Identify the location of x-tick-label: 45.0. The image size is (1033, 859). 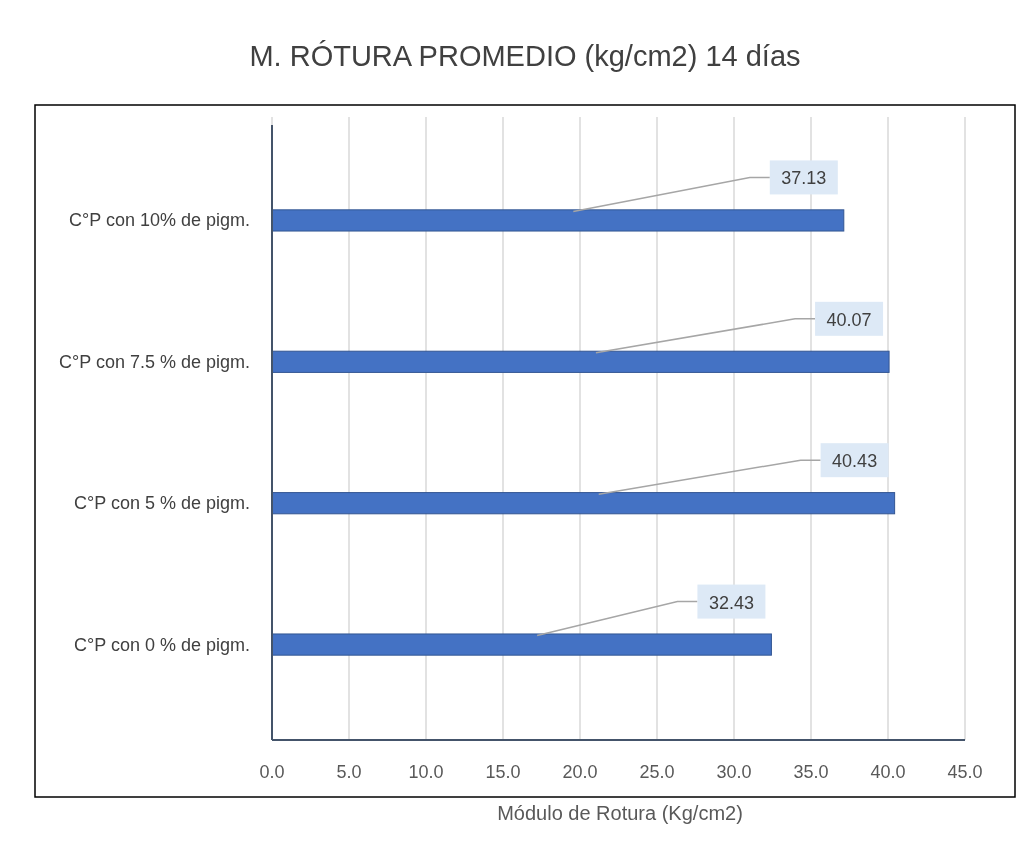
(965, 772).